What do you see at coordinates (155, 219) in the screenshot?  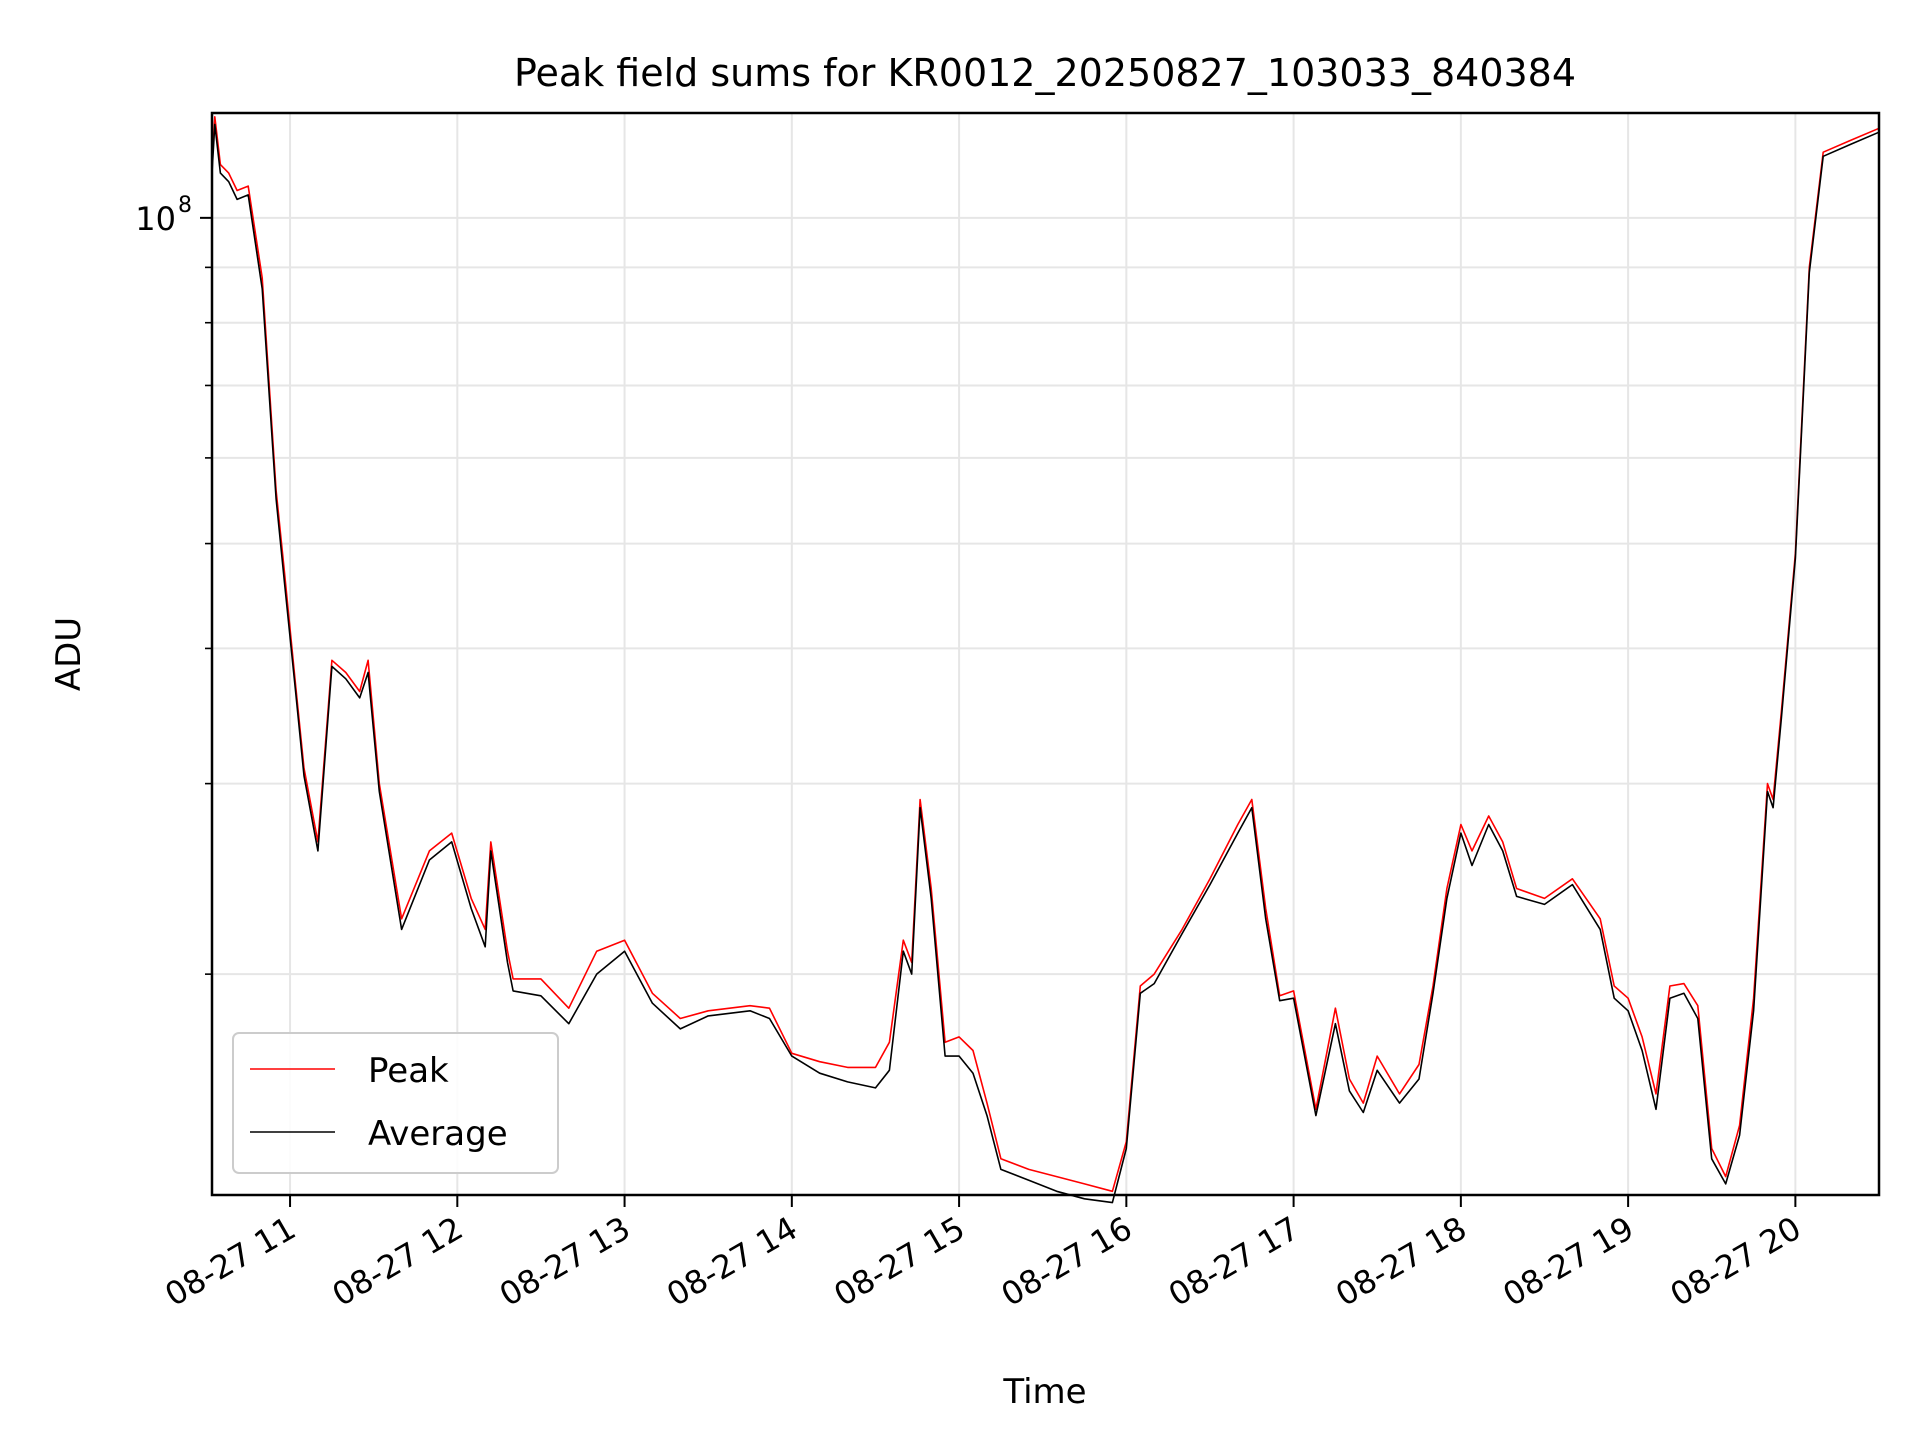 I see `y-tick-label-base: 10` at bounding box center [155, 219].